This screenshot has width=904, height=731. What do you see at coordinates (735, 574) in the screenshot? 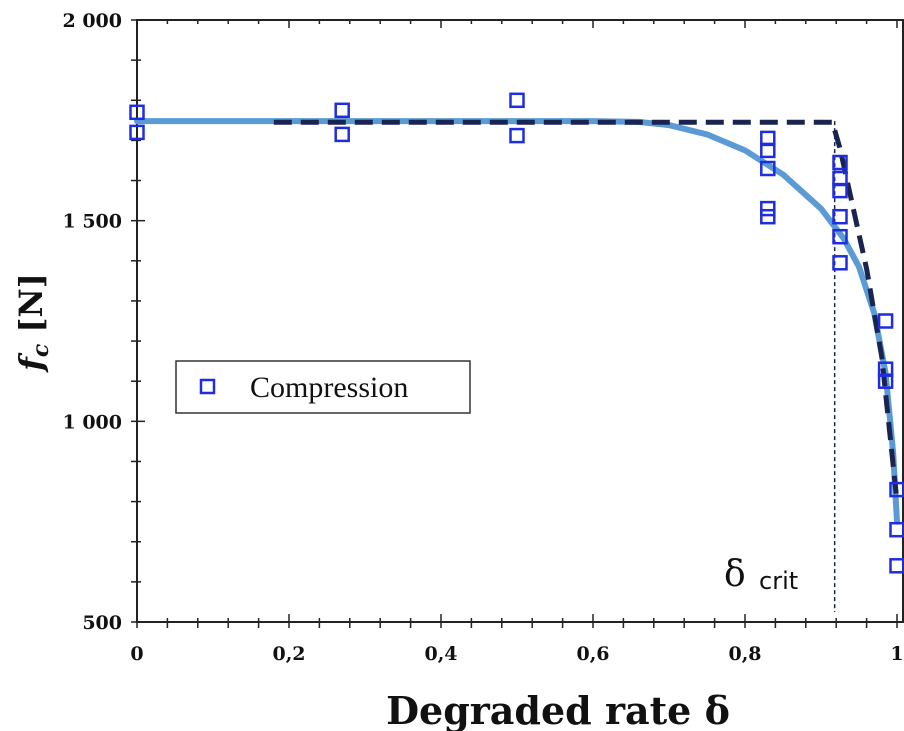
I see `annotation-delta: δ` at bounding box center [735, 574].